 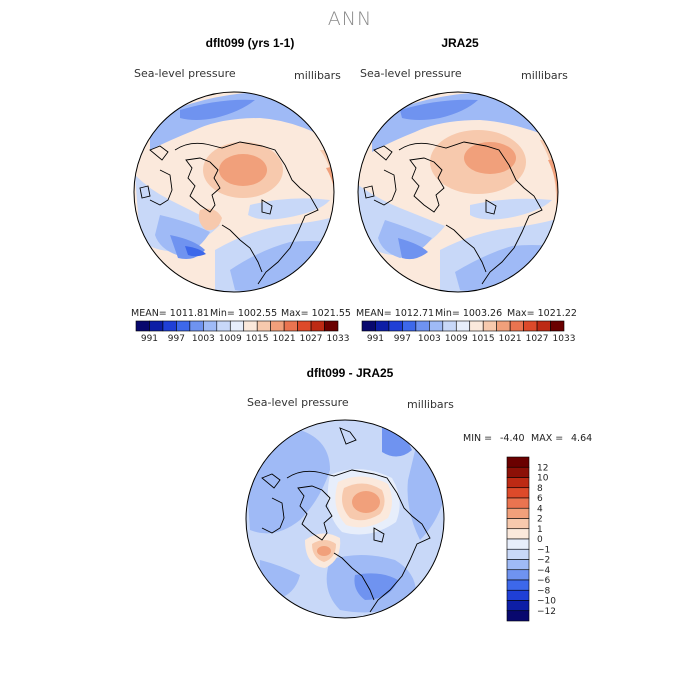 I want to click on colorbar-tick-label: 12, so click(x=542, y=468).